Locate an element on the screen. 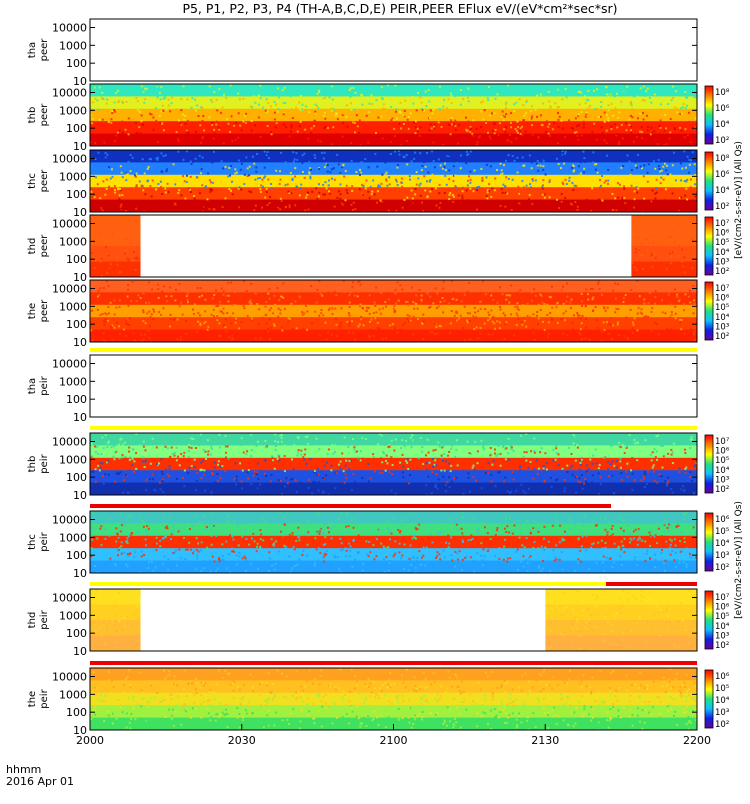  colorbar-tick-label: 10⁴ is located at coordinates (722, 318).